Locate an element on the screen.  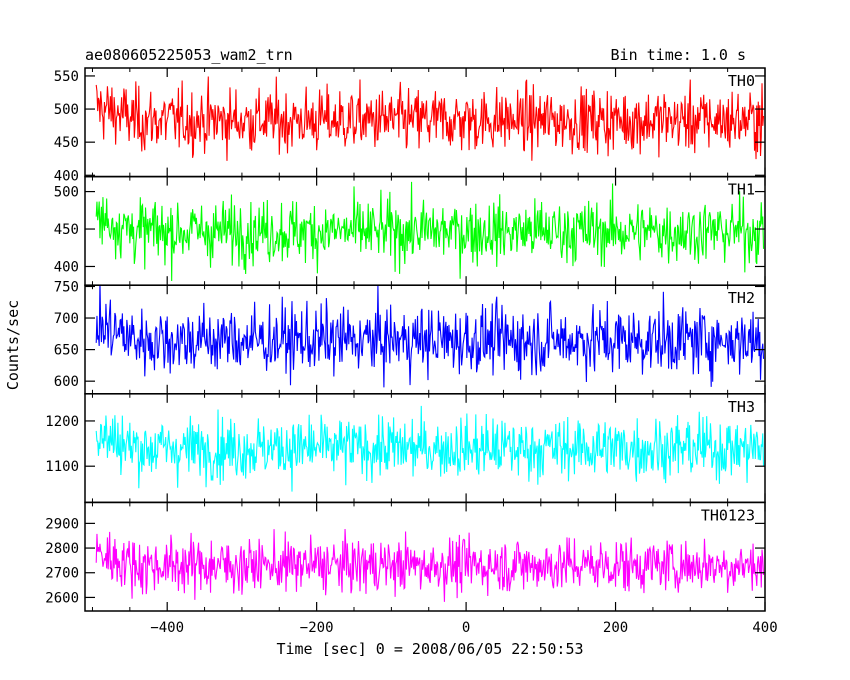
y-tick-label: 2600 is located at coordinates (62, 598).